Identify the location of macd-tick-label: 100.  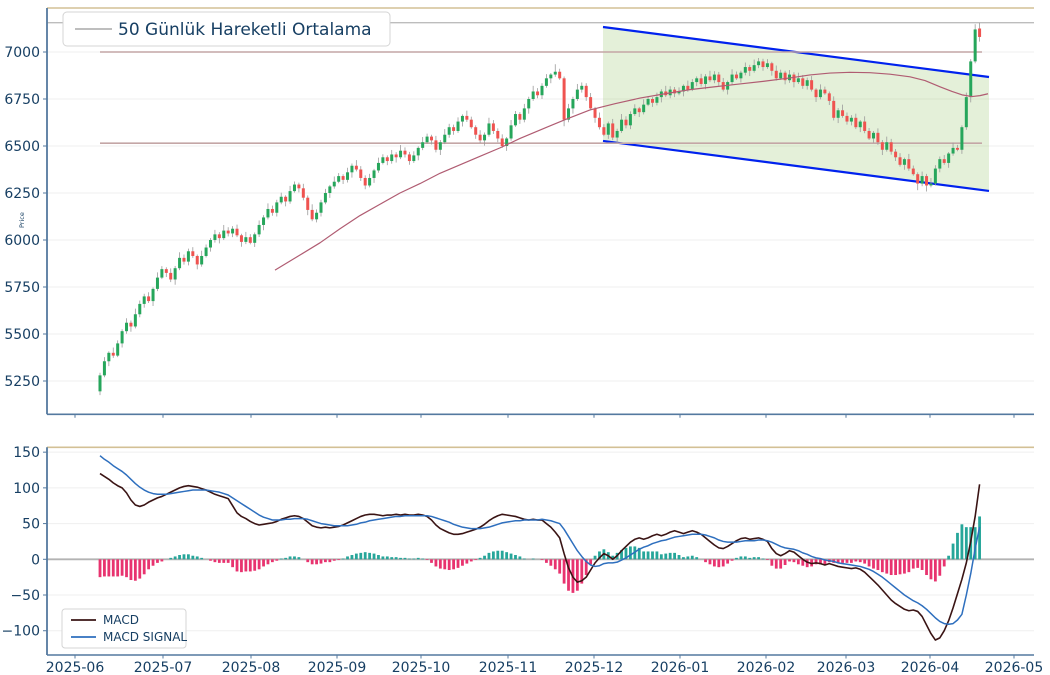
(26, 489).